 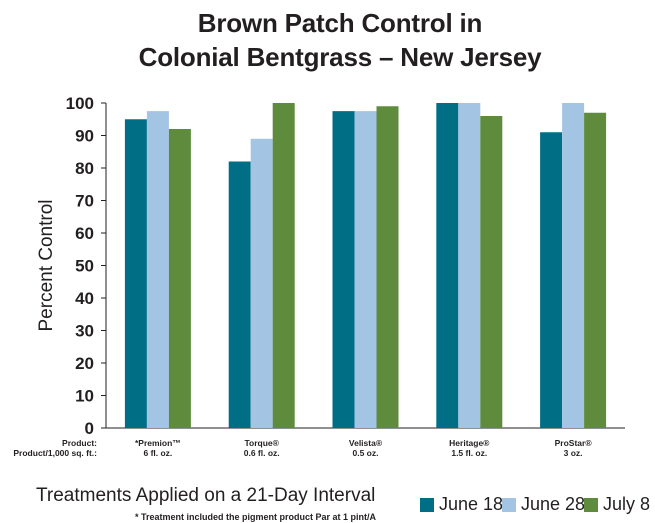 What do you see at coordinates (340, 57) in the screenshot?
I see `chart-title-line-2: Colonial Bentgrass – New Jersey` at bounding box center [340, 57].